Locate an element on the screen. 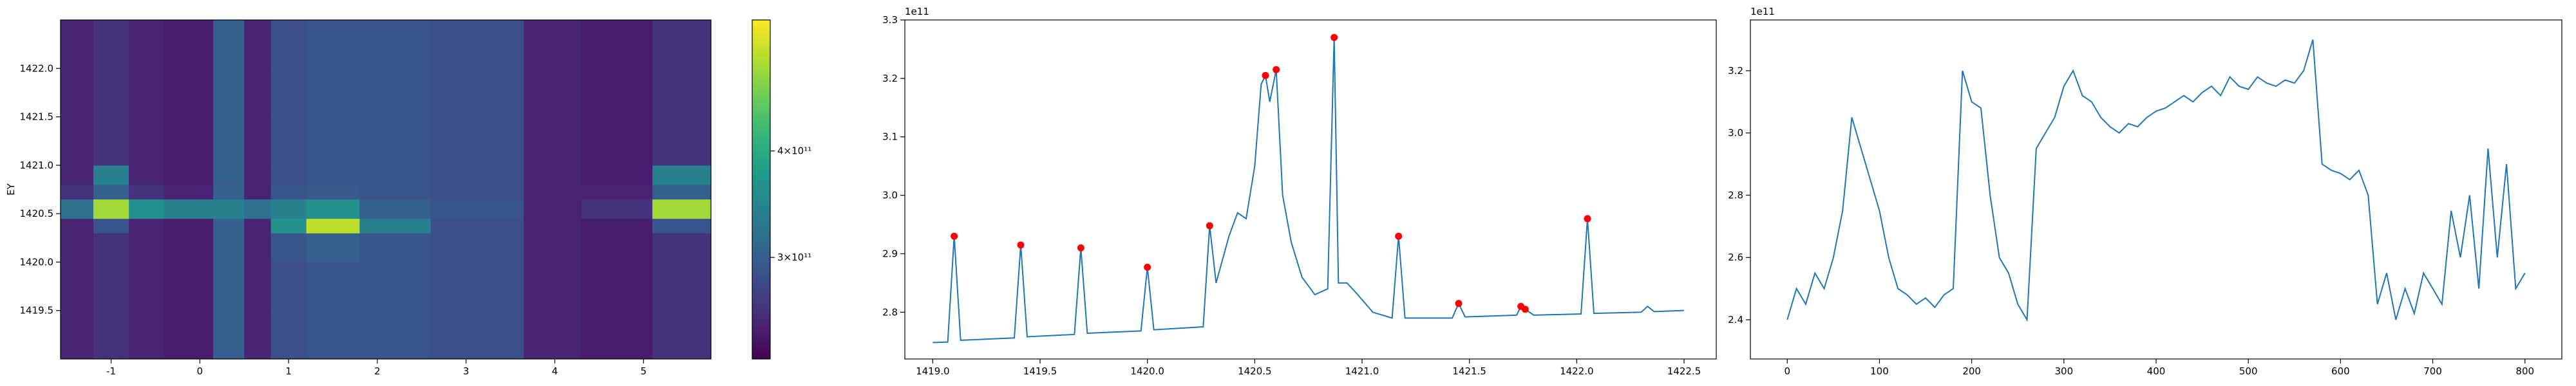  x-tick-label: 1422.0 is located at coordinates (1577, 371).